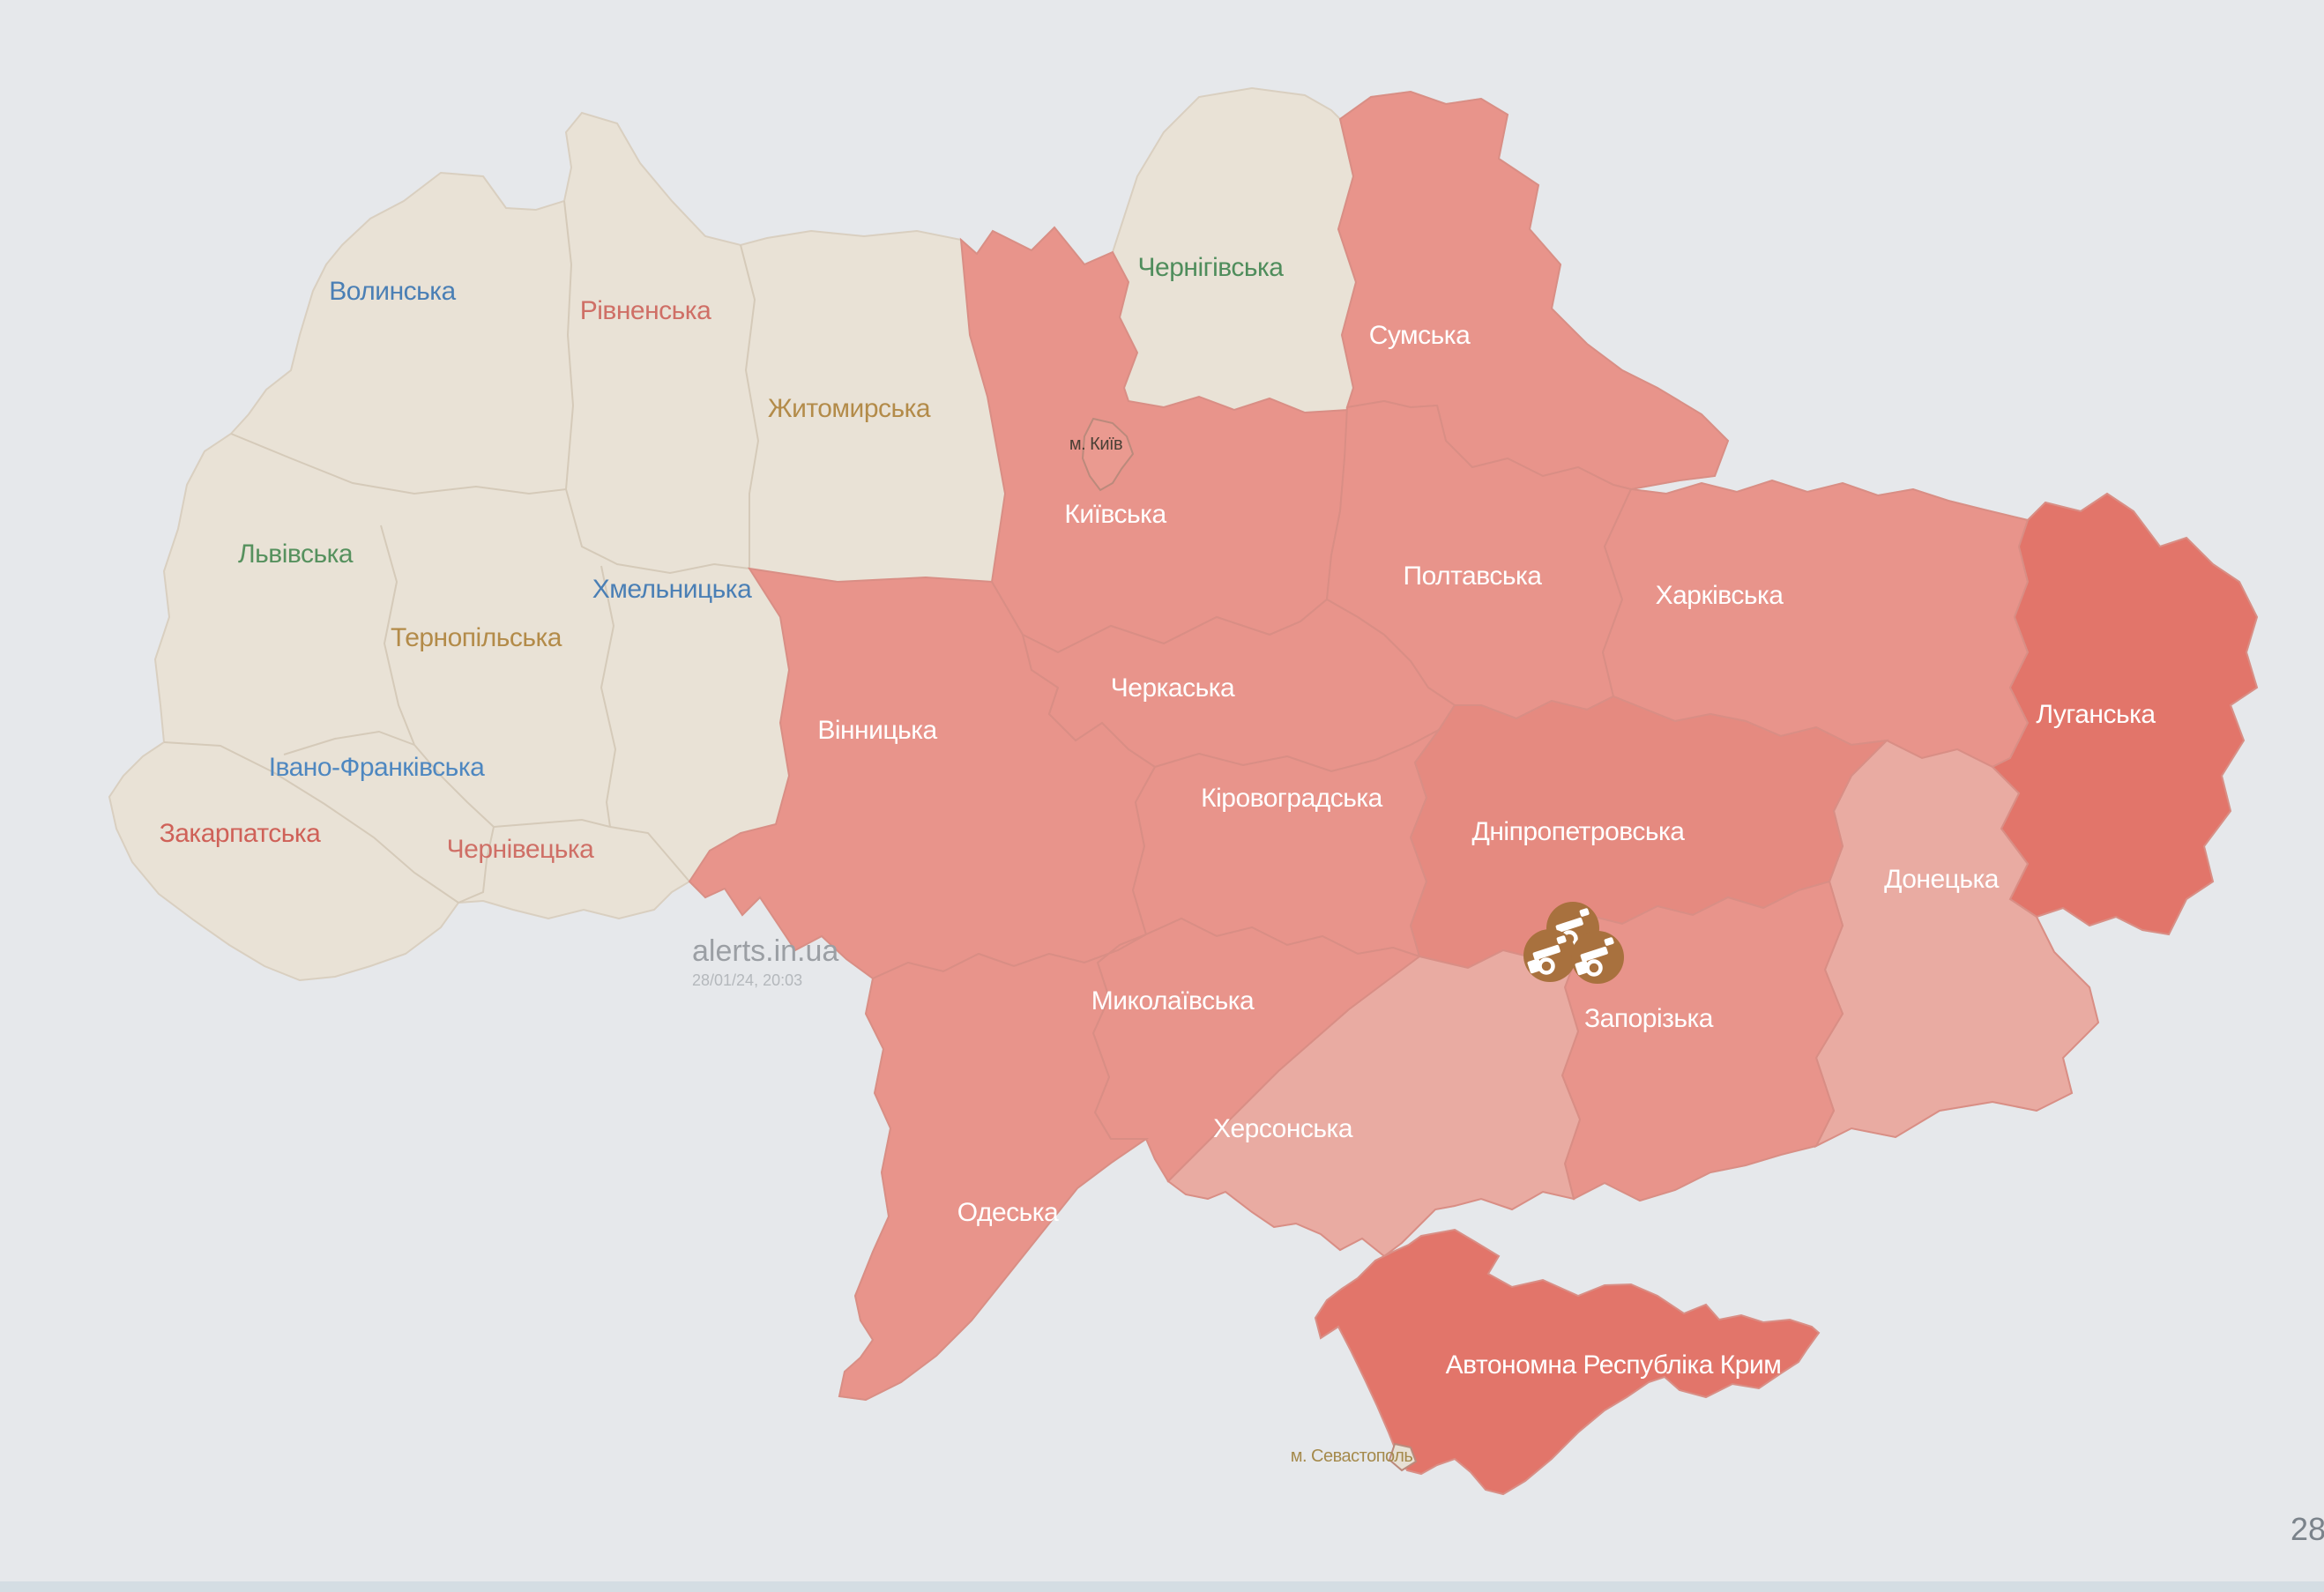 The width and height of the screenshot is (2324, 1592). I want to click on label-khersonska: Херсонська, so click(1283, 1128).